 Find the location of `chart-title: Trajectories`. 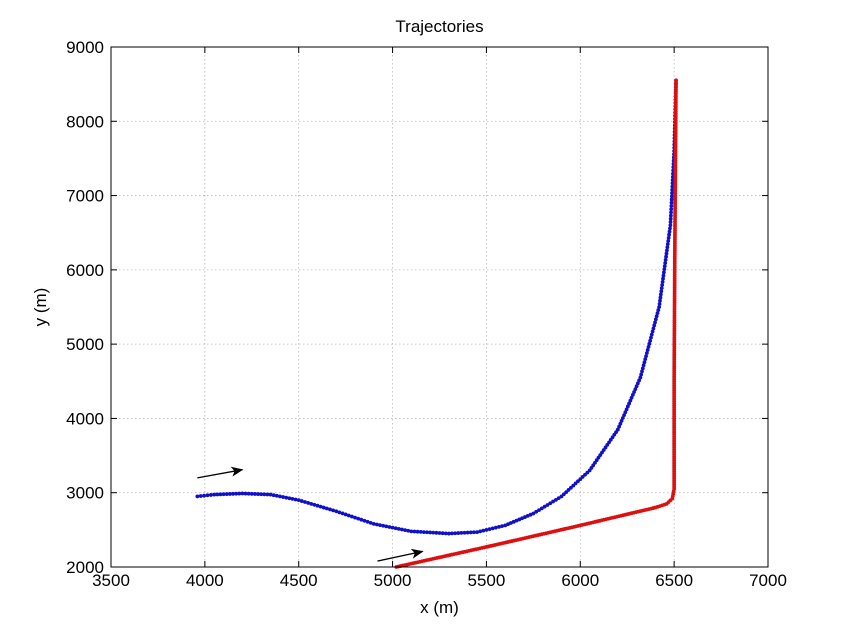

chart-title: Trajectories is located at coordinates (439, 26).